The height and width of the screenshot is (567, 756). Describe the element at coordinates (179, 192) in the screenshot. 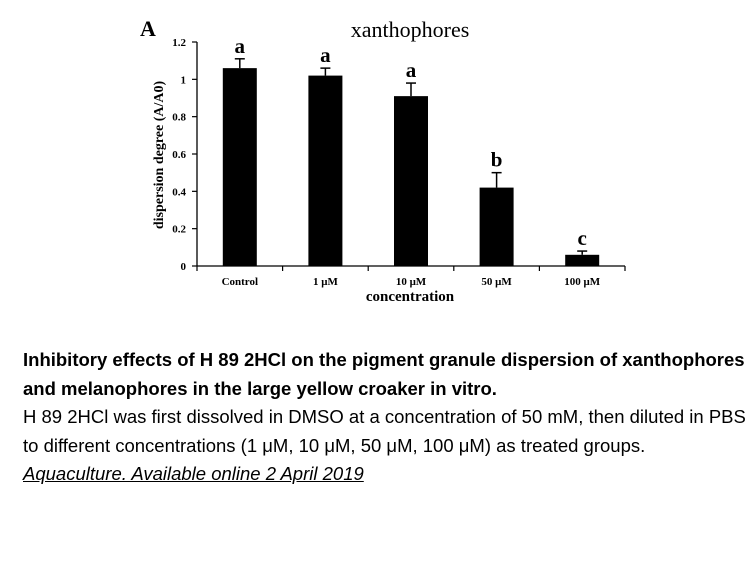

I see `y-tick-label: 0.4` at that location.